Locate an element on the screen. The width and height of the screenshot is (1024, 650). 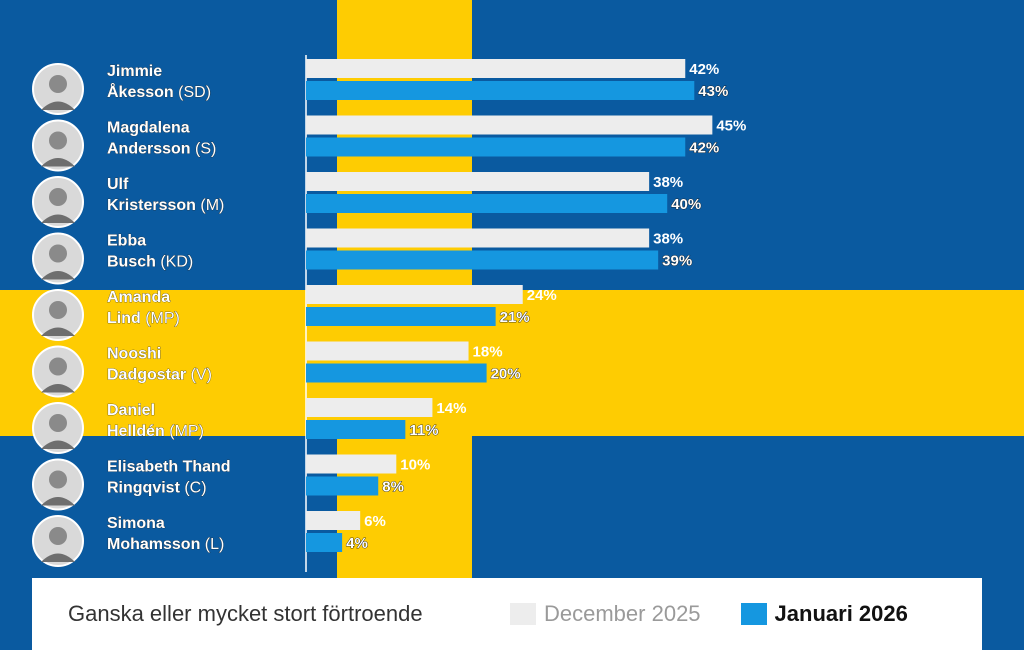
person-name-line1: Nooshi is located at coordinates (134, 354).